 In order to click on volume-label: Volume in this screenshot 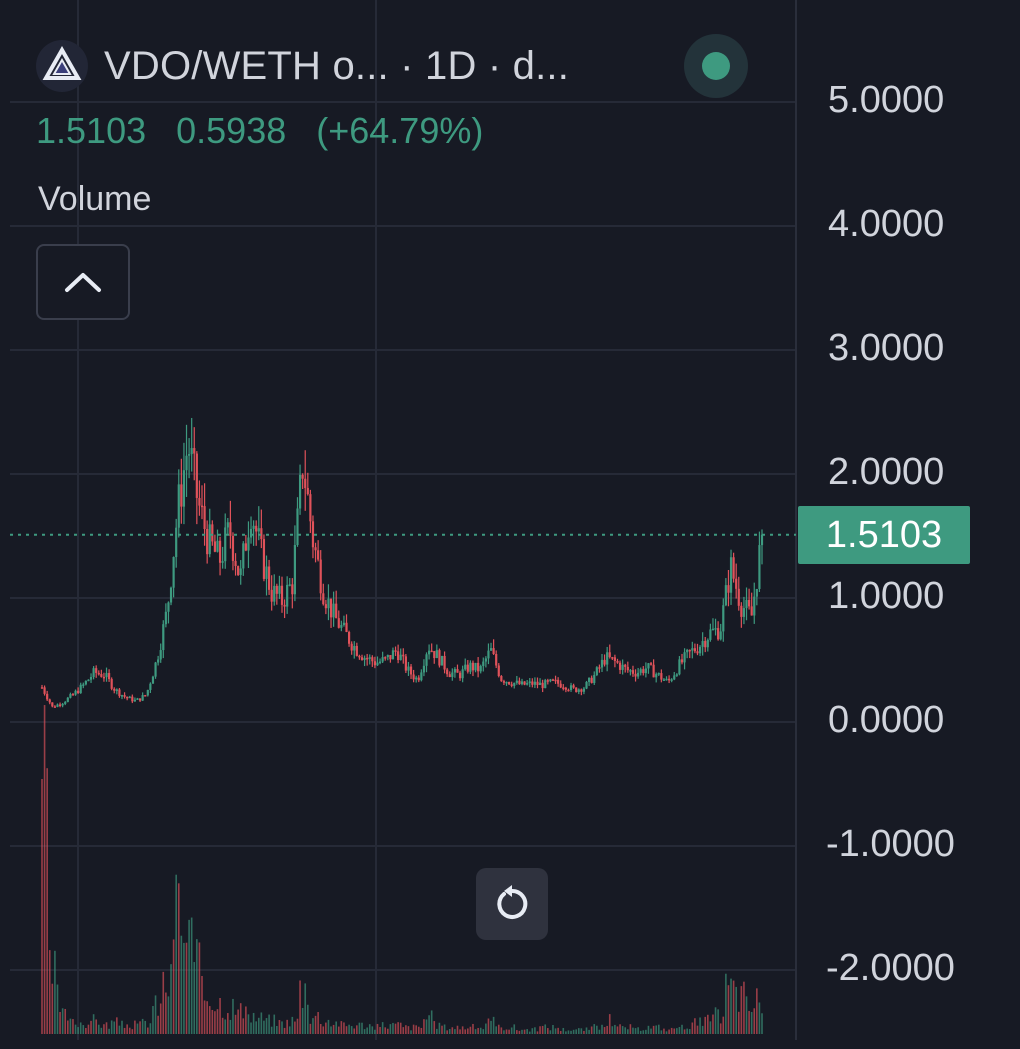, I will do `click(95, 199)`.